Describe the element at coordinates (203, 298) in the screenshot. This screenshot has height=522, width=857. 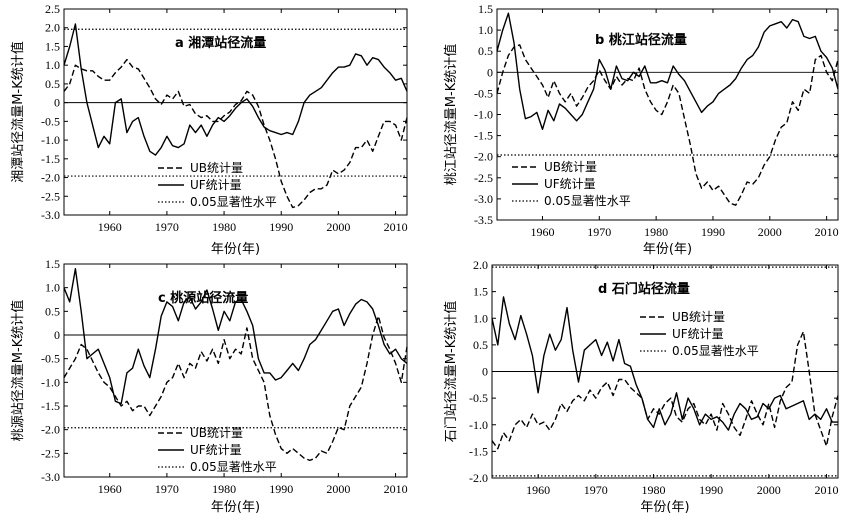
I see `panel-title: c 桃源站径流量` at that location.